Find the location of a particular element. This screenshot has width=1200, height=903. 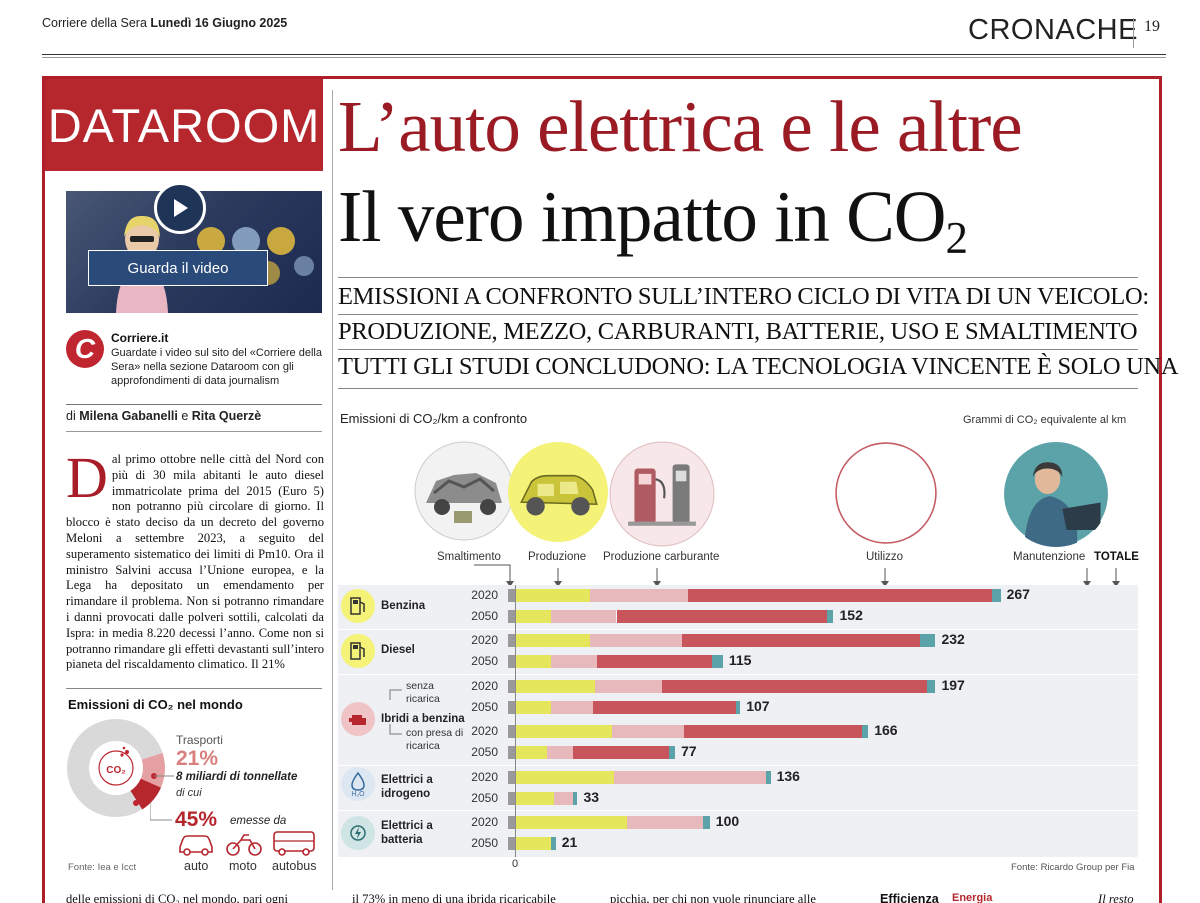

stage-label-maintenance: Manutenzione is located at coordinates (1049, 557).